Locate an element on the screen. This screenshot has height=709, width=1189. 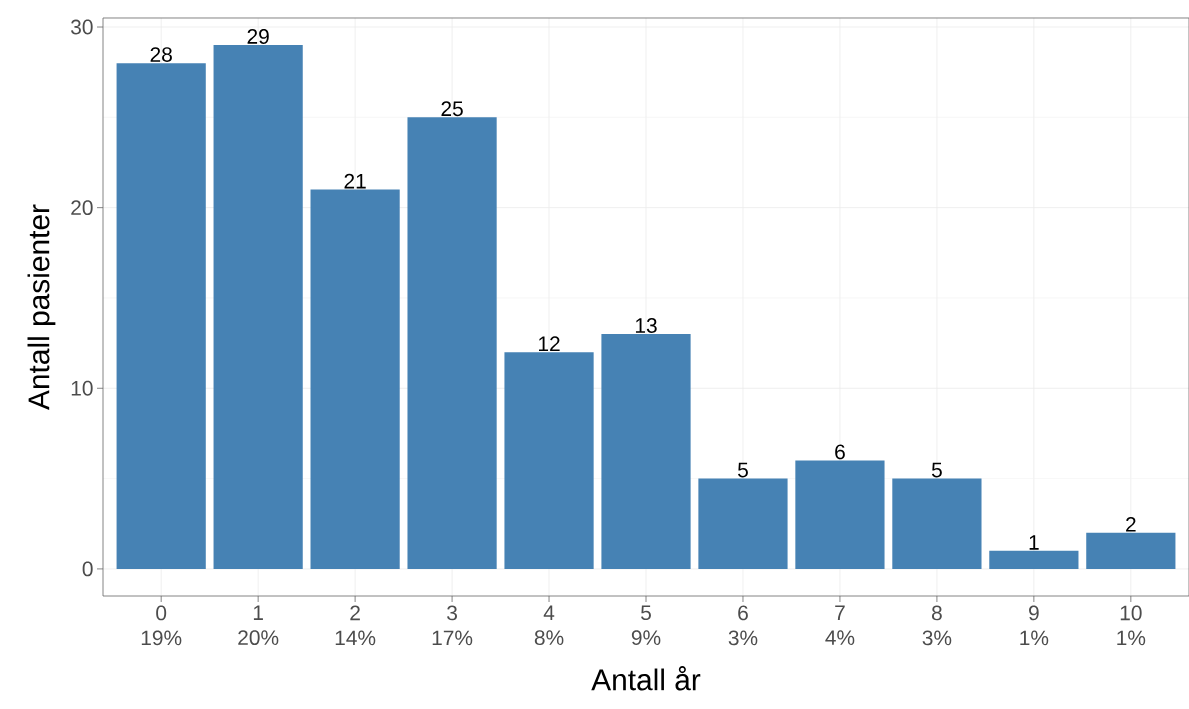
data-label: 12 is located at coordinates (549, 343).